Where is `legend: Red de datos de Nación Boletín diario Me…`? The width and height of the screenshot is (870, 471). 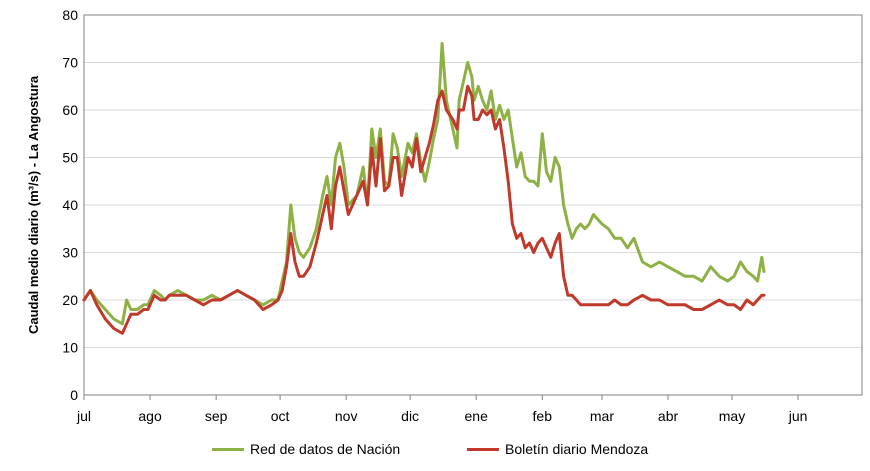
legend: Red de datos de Nación Boletín diario Me… is located at coordinates (435, 449).